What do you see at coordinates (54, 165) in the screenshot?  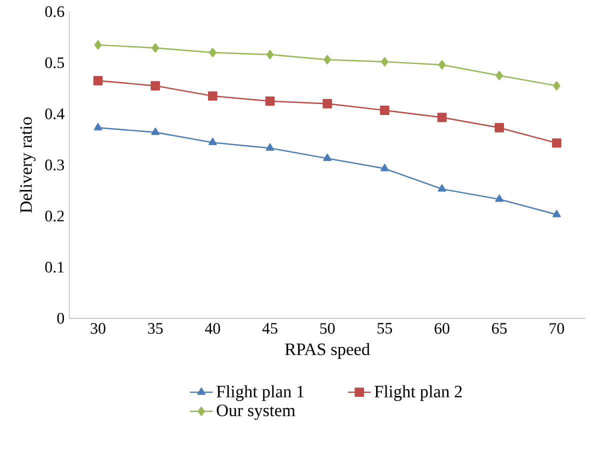 I see `y-tick-label: 0.3` at bounding box center [54, 165].